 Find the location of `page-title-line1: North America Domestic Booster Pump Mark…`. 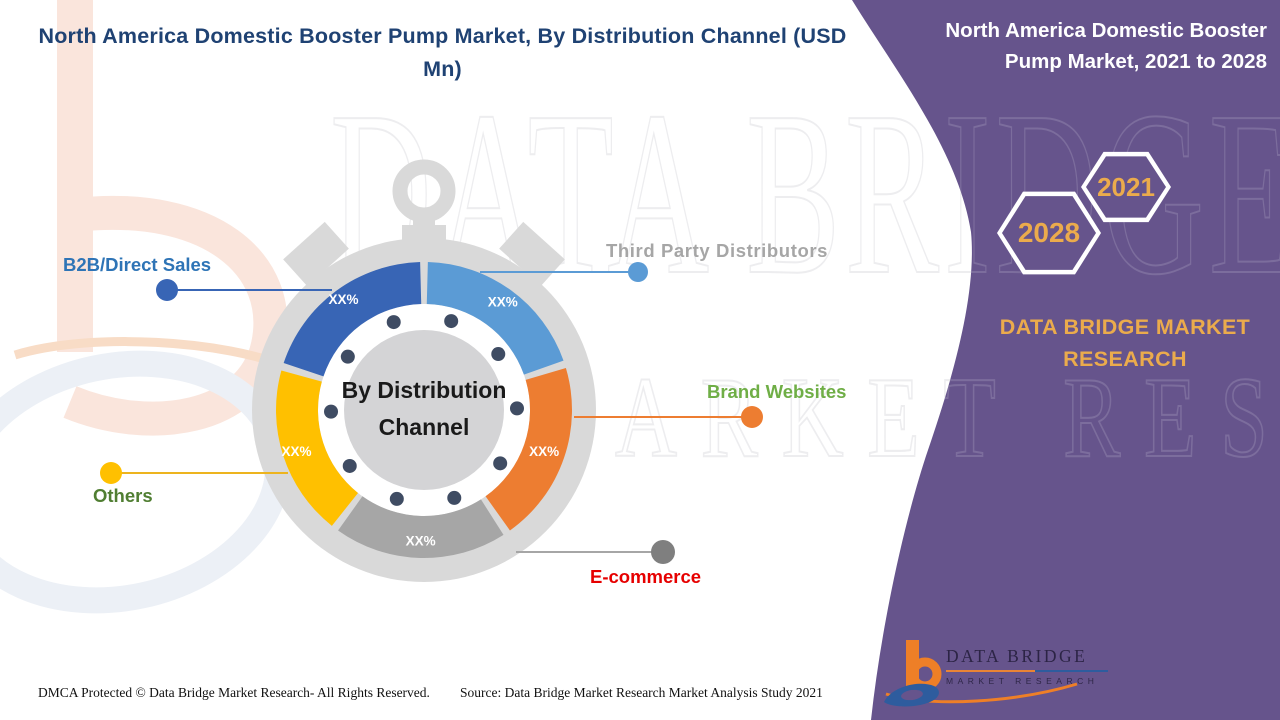

page-title-line1: North America Domestic Booster Pump Mark… is located at coordinates (442, 36).